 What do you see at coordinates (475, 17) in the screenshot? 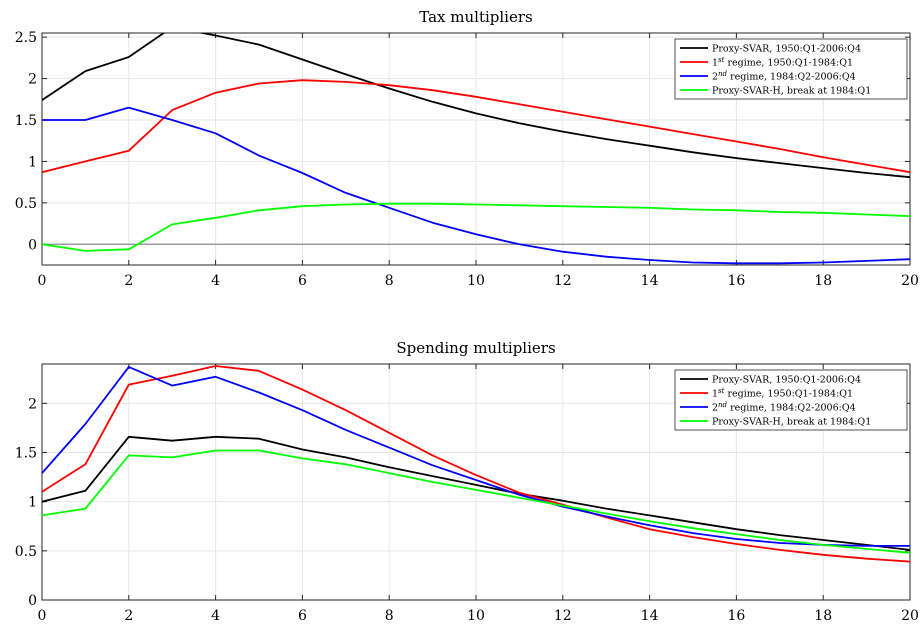
I see `chart-title: Tax multipliers` at bounding box center [475, 17].